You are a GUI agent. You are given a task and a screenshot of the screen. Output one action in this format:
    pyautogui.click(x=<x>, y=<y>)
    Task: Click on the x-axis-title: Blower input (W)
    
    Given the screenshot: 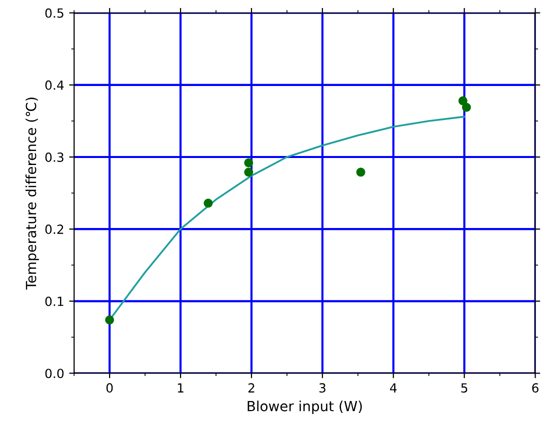 What is the action you would take?
    pyautogui.click(x=305, y=407)
    